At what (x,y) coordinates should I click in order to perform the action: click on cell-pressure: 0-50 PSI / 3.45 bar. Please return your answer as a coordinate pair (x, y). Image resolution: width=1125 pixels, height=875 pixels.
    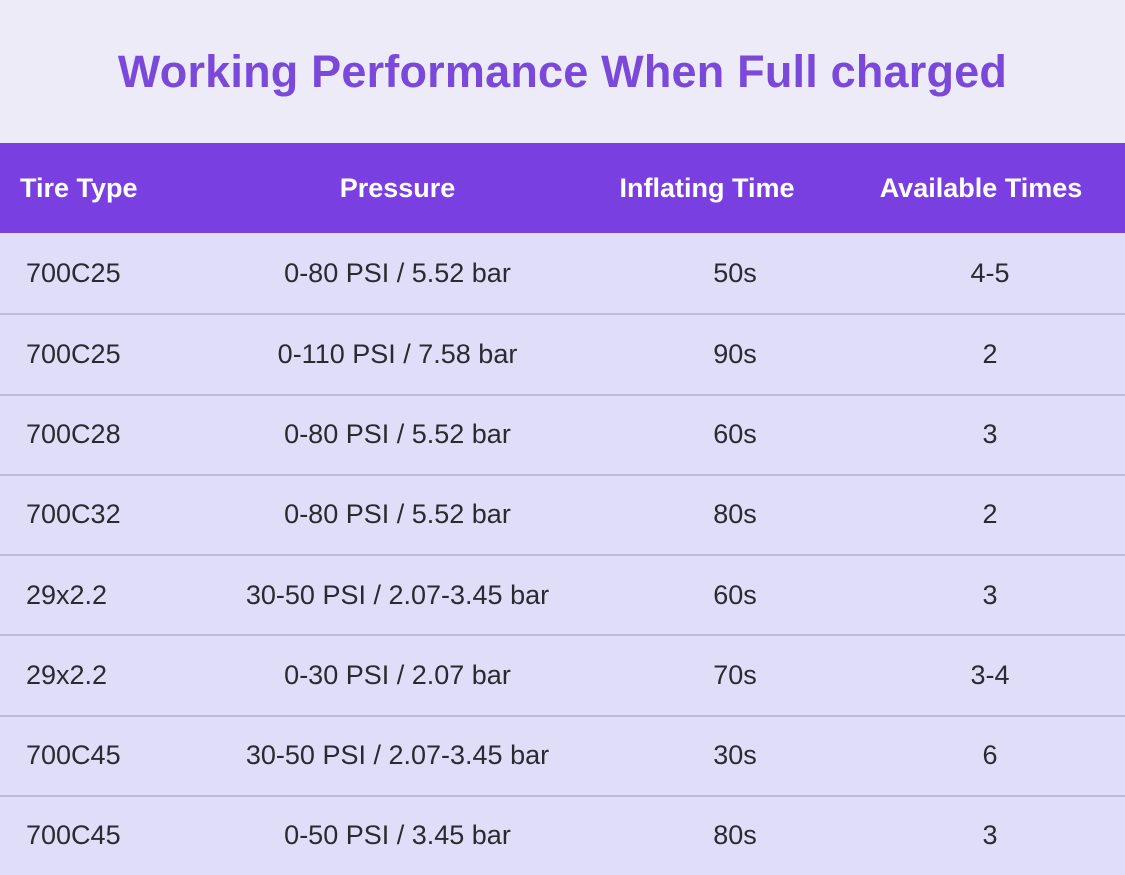
    Looking at the image, I should click on (397, 835).